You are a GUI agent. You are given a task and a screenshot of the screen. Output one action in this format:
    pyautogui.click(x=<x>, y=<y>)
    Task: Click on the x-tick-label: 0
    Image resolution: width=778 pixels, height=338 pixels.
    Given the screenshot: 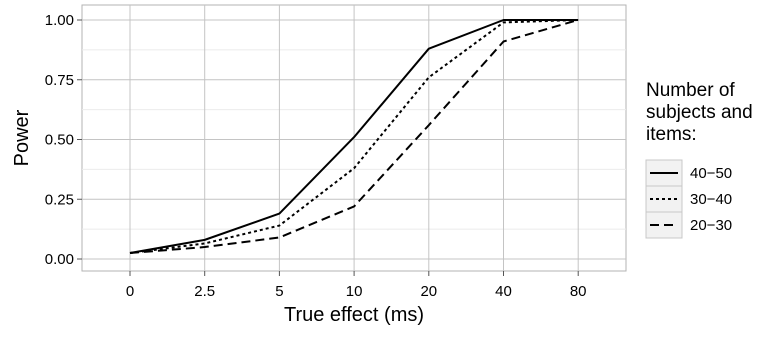 What is the action you would take?
    pyautogui.click(x=130, y=291)
    